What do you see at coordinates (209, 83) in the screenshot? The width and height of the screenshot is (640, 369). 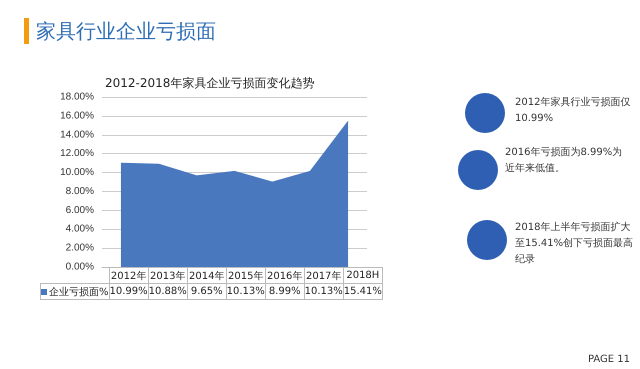 I see `chart-subtitle: 2012-2018年家具企业亏损面变化趋势` at bounding box center [209, 83].